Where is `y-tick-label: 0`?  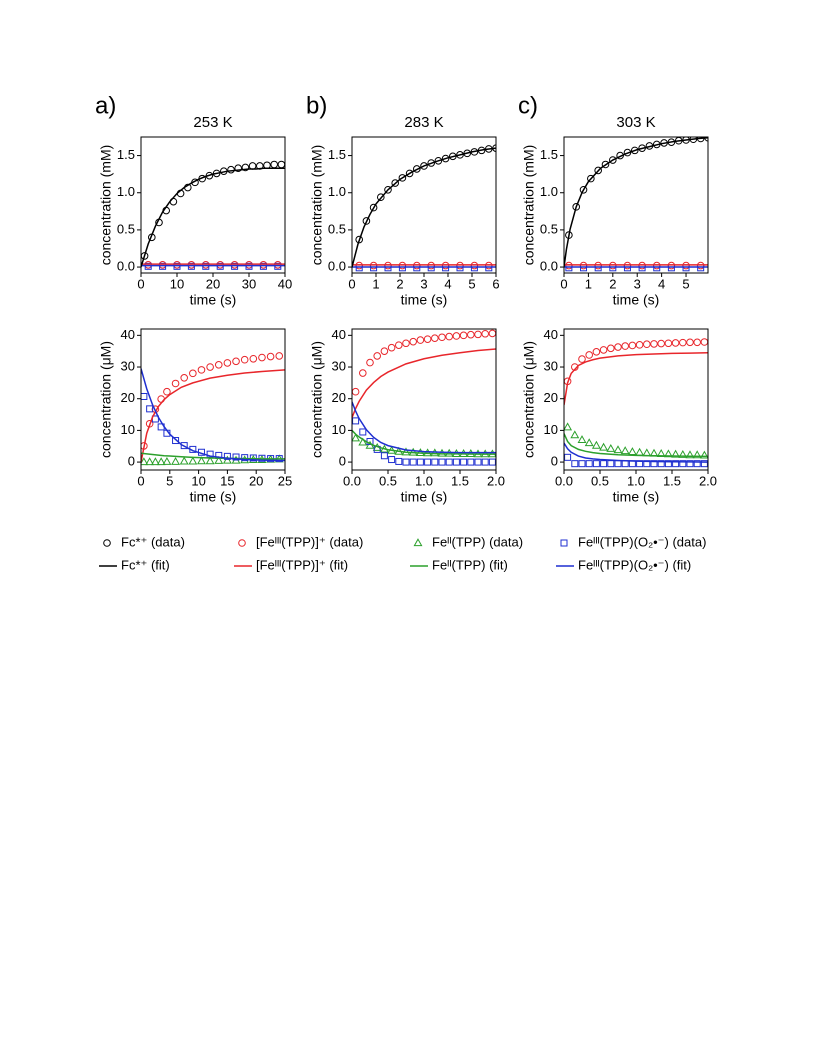
y-tick-label: 0 is located at coordinates (342, 461).